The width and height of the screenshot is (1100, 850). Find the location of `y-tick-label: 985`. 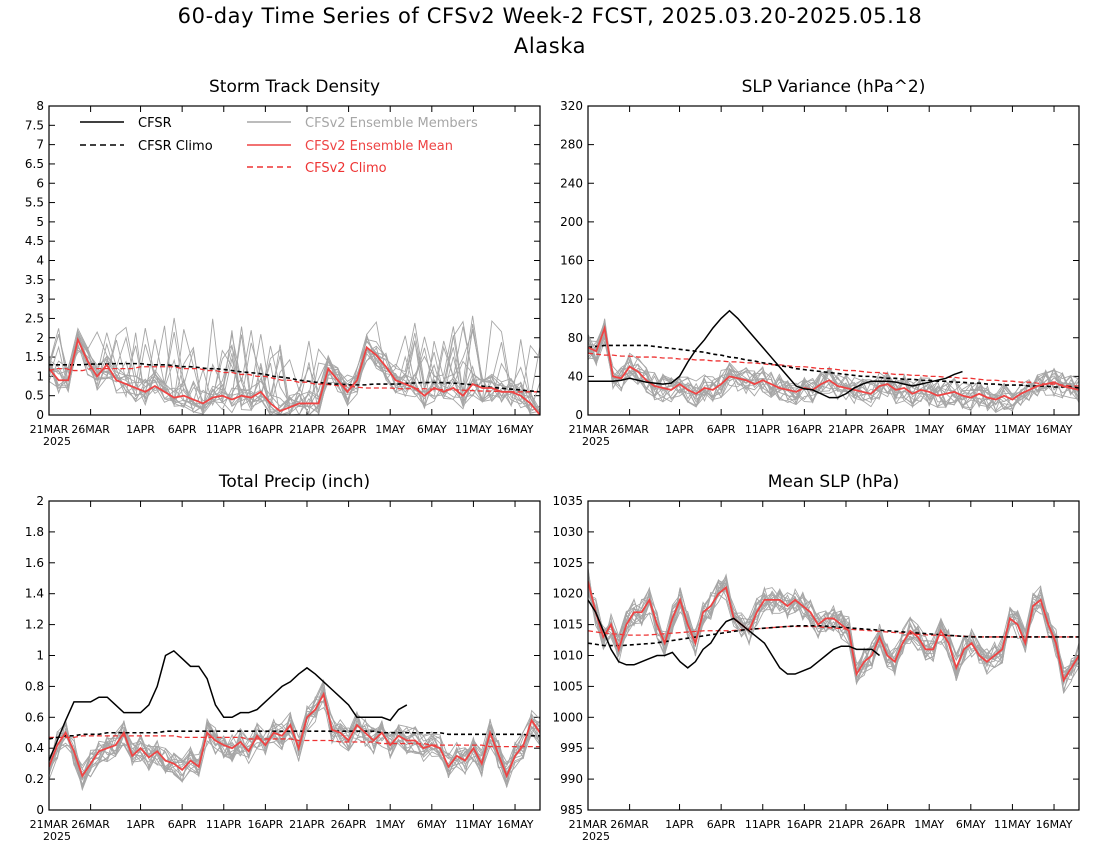

y-tick-label: 985 is located at coordinates (571, 810).